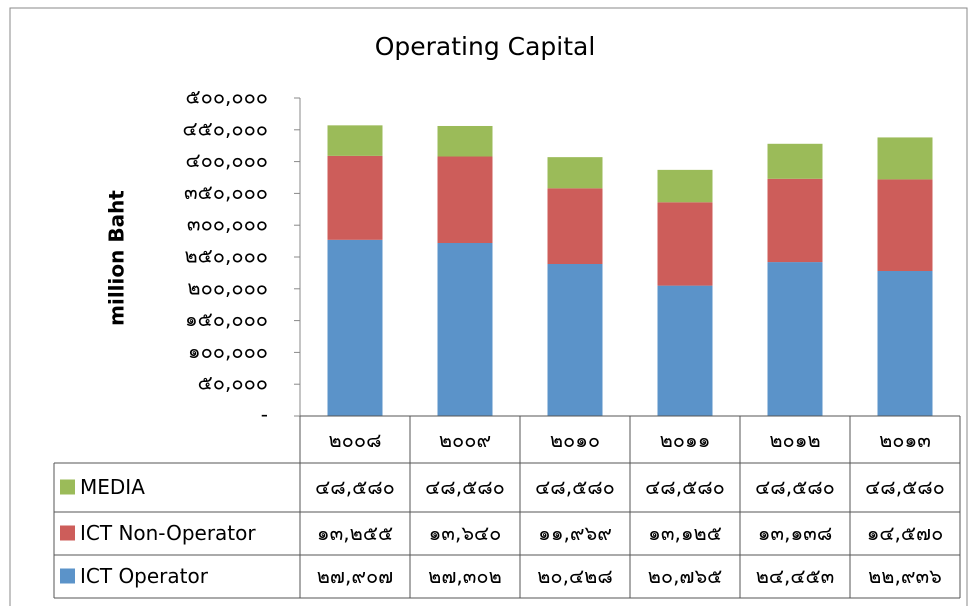 This screenshot has width=970, height=606. What do you see at coordinates (575, 533) in the screenshot?
I see `table-cell: ๑๑,๙๖๙` at bounding box center [575, 533].